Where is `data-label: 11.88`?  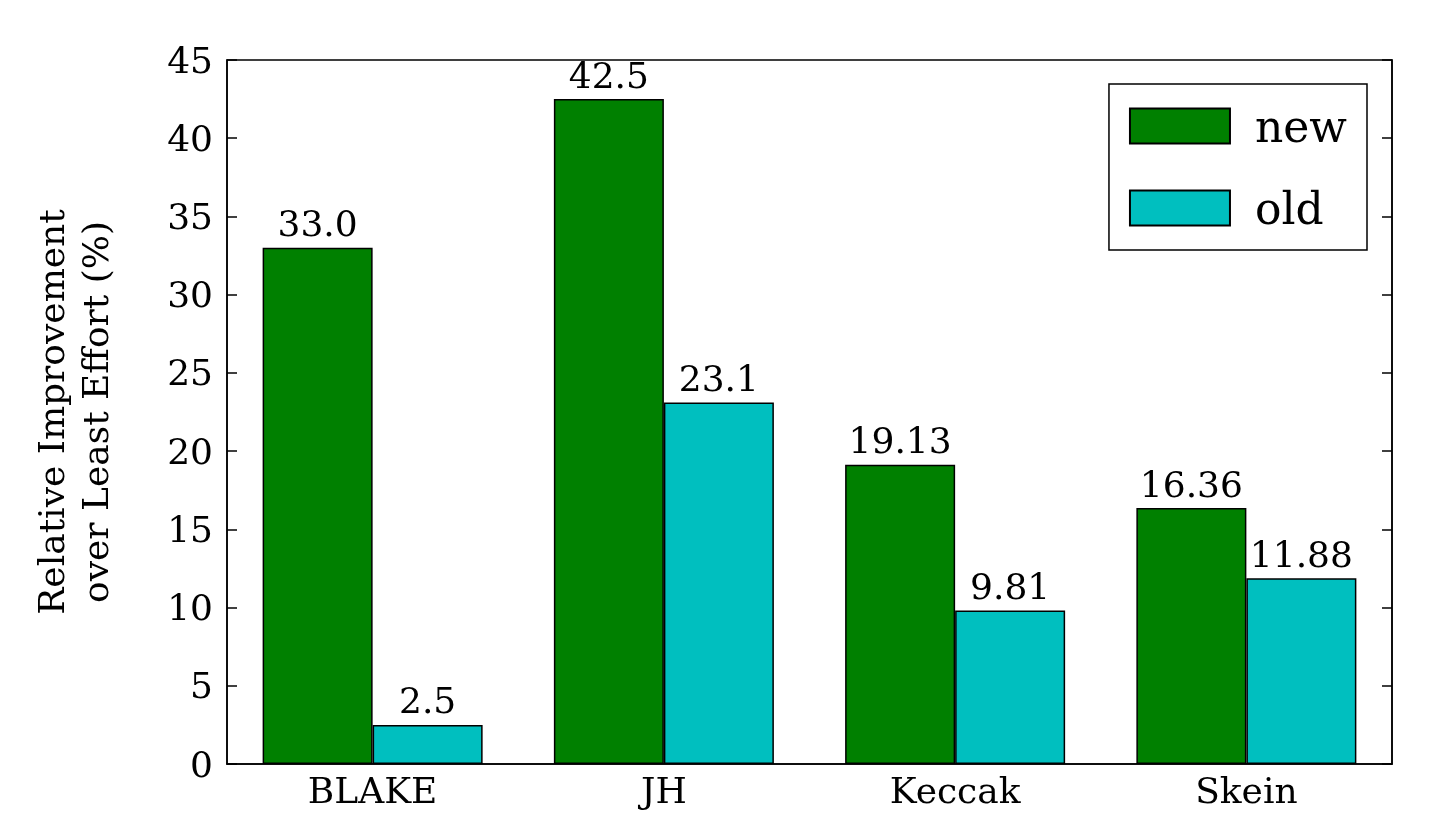 data-label: 11.88 is located at coordinates (1301, 554).